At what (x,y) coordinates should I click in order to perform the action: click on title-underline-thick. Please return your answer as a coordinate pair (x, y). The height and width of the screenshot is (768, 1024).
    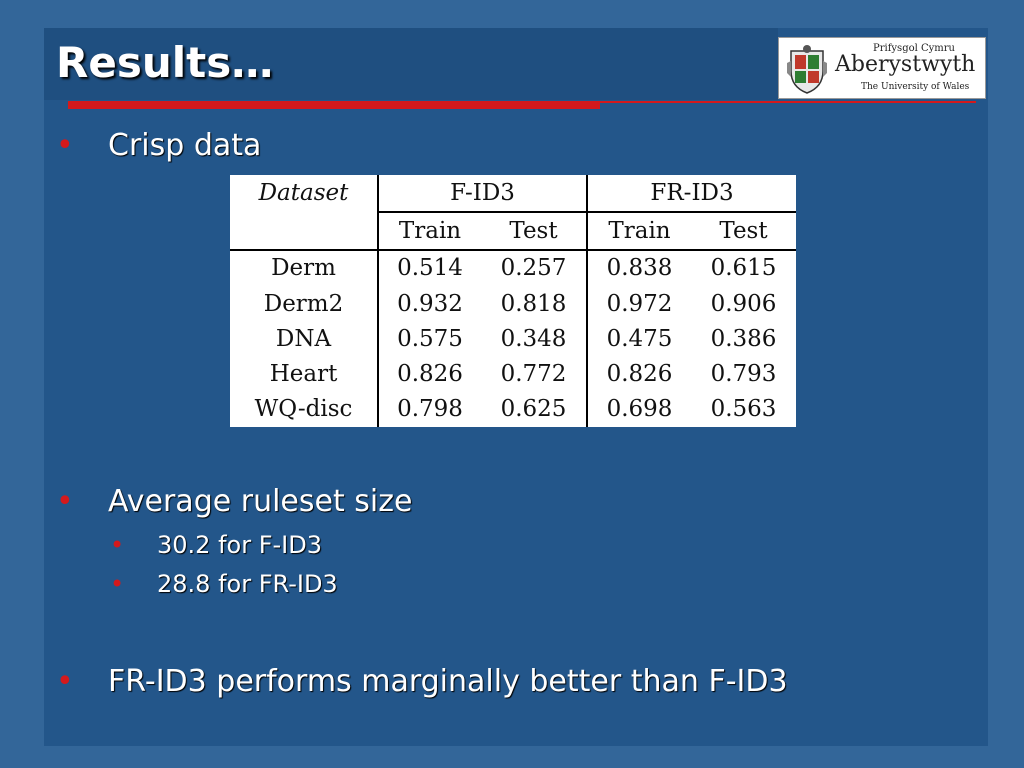
    Looking at the image, I should click on (334, 105).